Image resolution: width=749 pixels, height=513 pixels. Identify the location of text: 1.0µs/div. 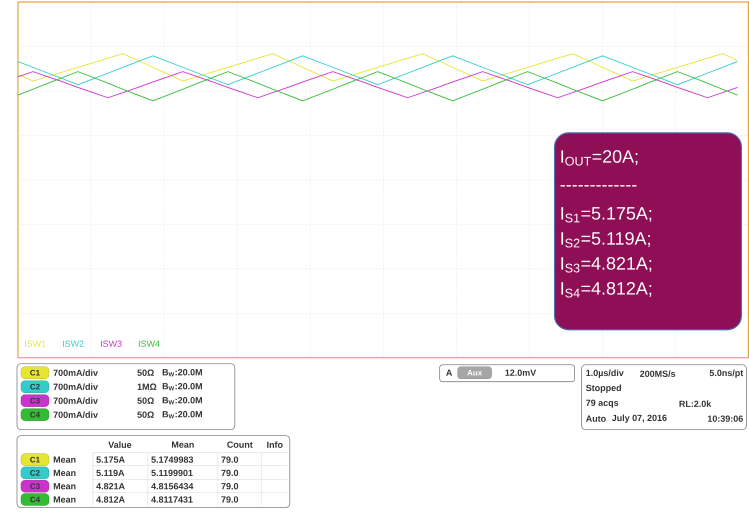
(605, 374).